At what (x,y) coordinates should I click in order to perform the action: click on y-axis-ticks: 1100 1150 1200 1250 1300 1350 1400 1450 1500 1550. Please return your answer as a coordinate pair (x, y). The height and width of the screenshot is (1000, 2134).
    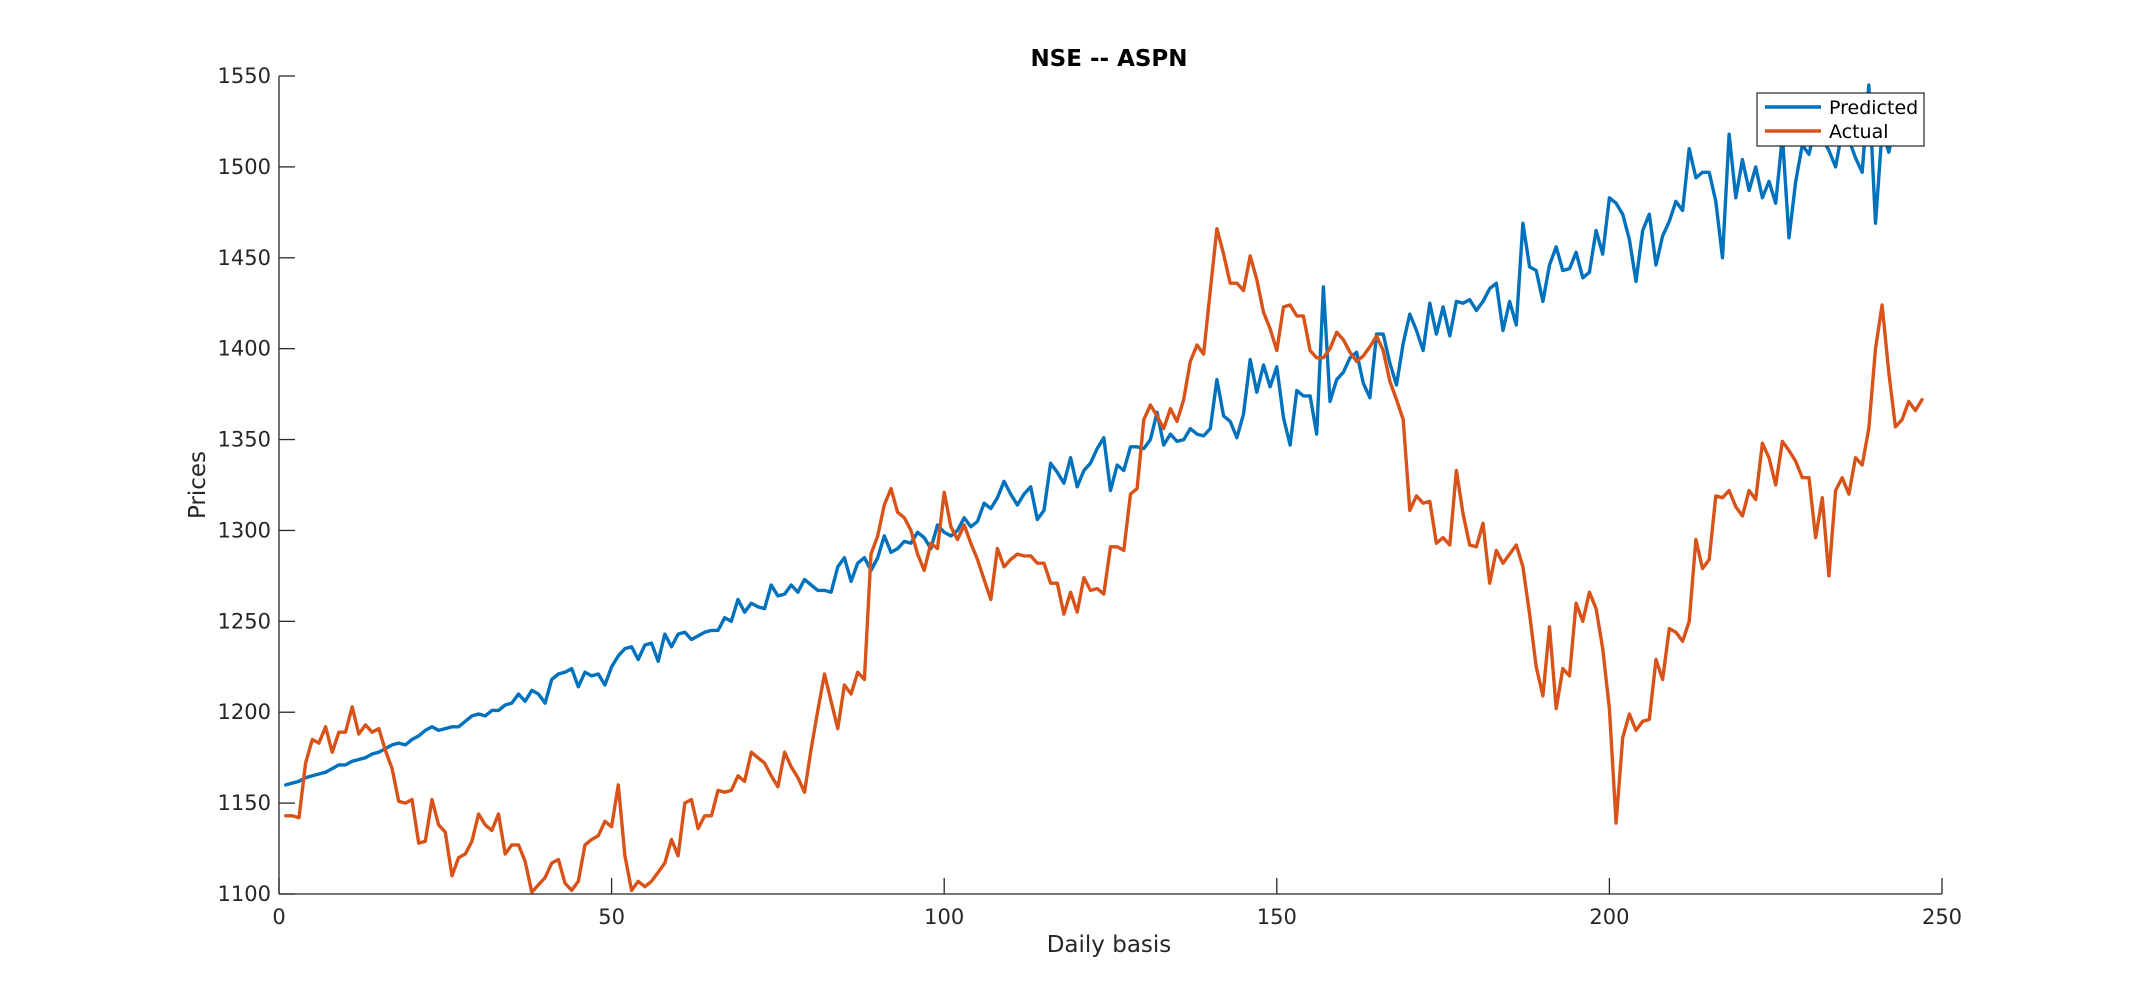
    Looking at the image, I should click on (256, 485).